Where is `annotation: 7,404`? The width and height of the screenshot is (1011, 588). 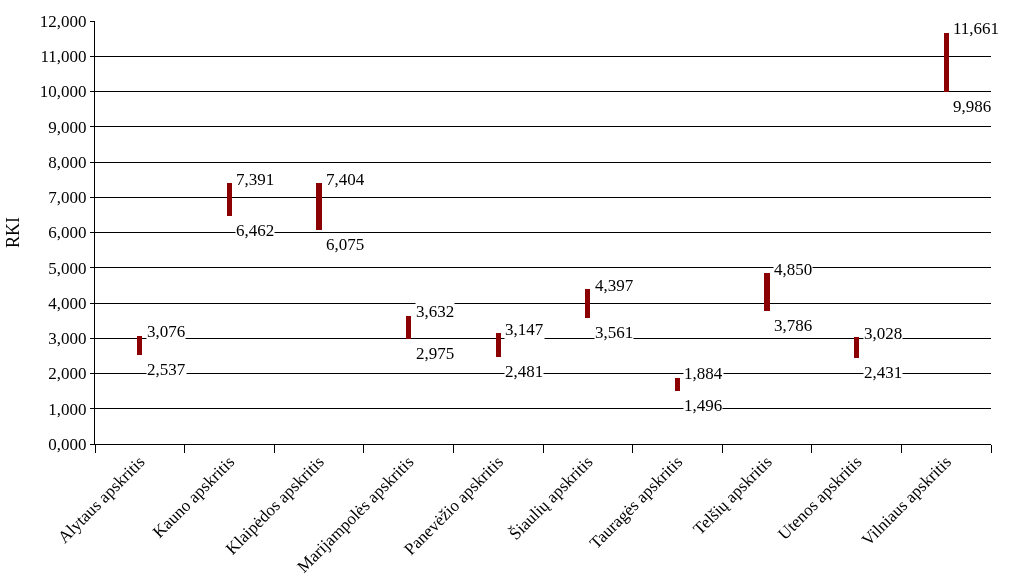 annotation: 7,404 is located at coordinates (345, 179).